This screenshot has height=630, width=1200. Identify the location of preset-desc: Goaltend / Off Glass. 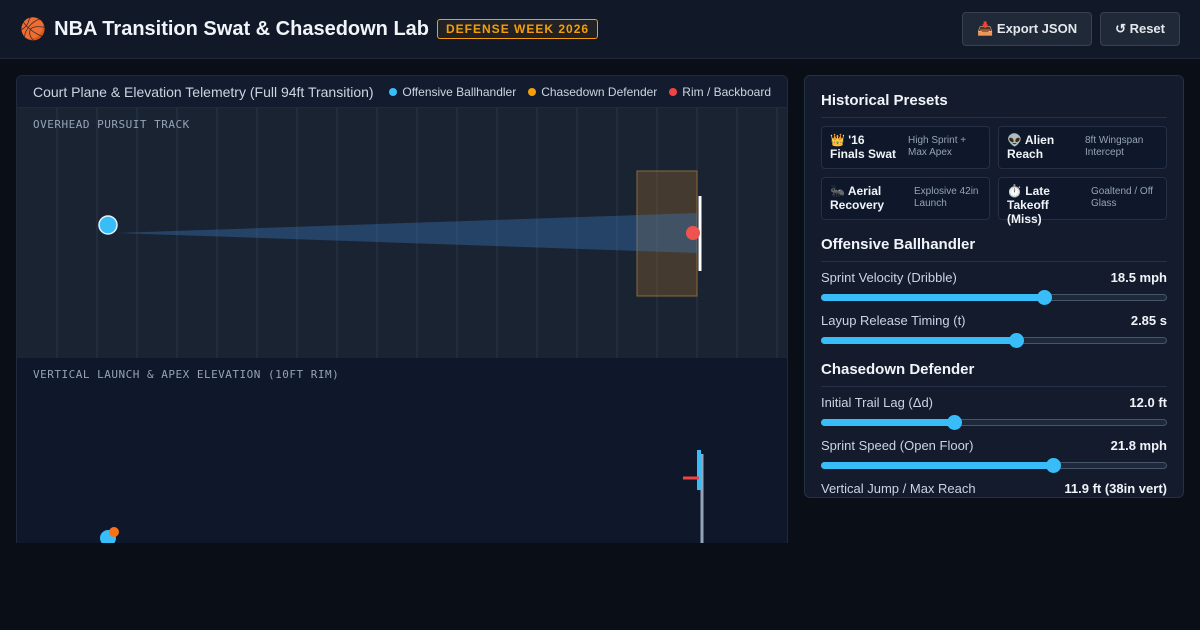
(1122, 197).